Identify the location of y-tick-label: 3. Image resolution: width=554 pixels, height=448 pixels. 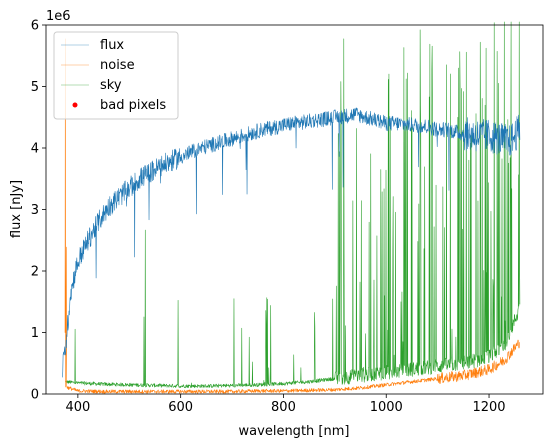
(35, 210).